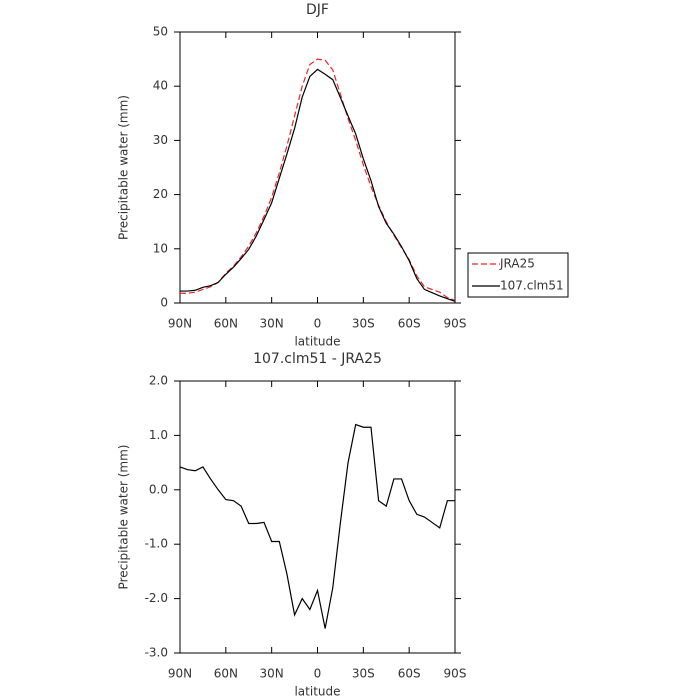  I want to click on chart-title: 107.clm51 - JRA25, so click(317, 359).